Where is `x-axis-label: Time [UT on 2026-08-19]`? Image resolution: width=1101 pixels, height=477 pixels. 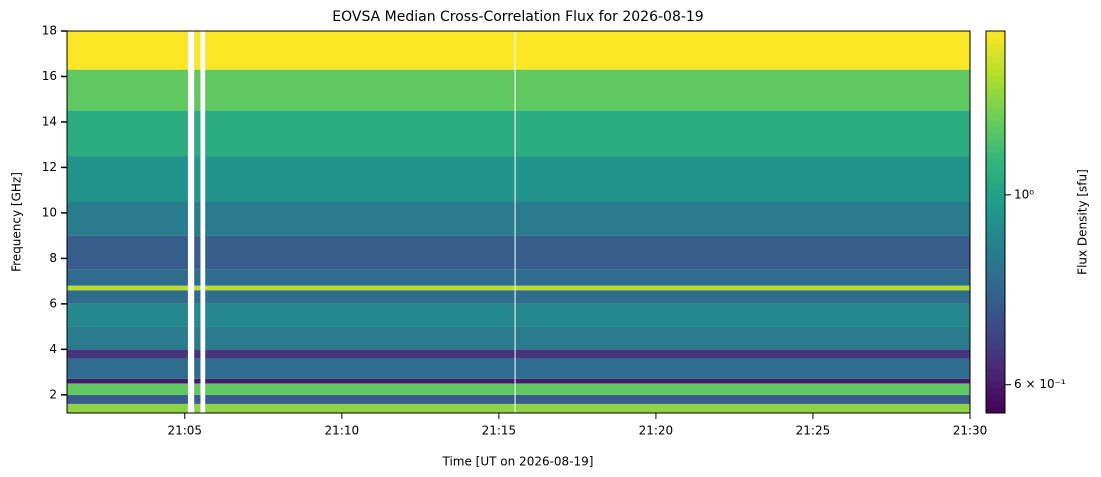
x-axis-label: Time [UT on 2026-08-19] is located at coordinates (518, 462).